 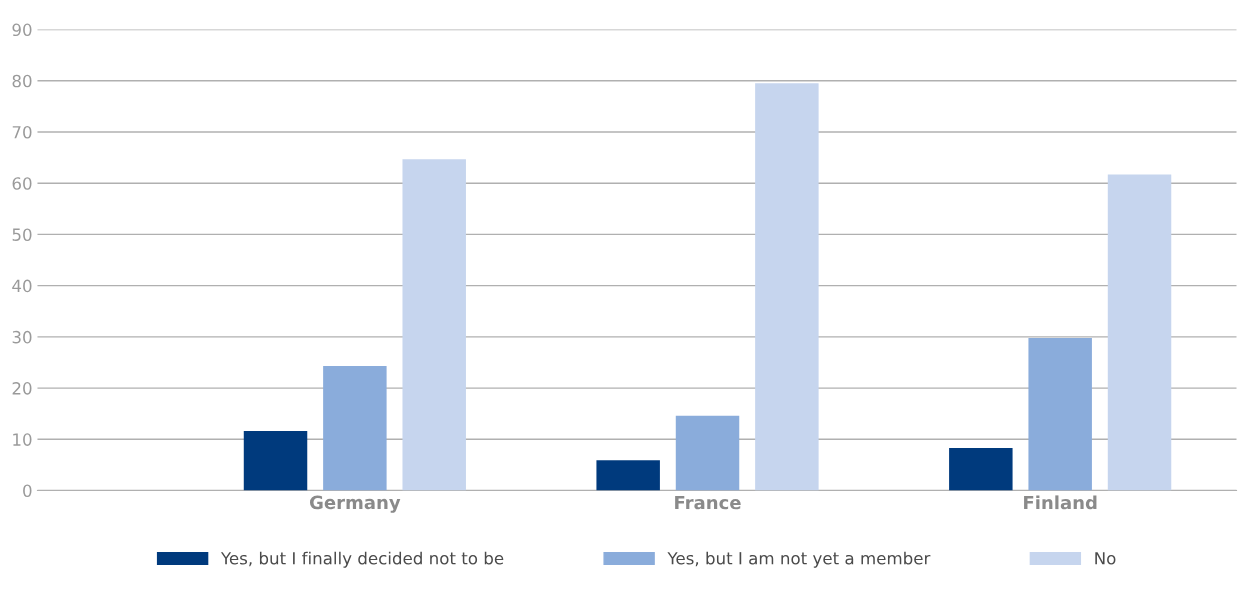 I want to click on legend-label: No, so click(x=1105, y=558).